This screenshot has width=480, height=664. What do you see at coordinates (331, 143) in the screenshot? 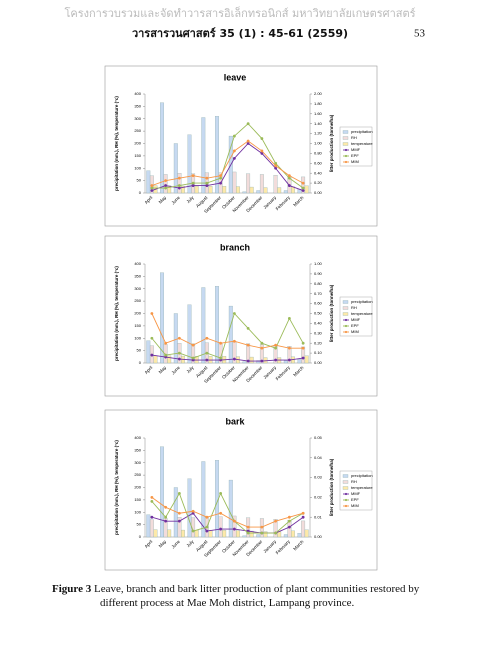
I see `y2-axis-title: litter production (tonne/ha)` at bounding box center [331, 143].